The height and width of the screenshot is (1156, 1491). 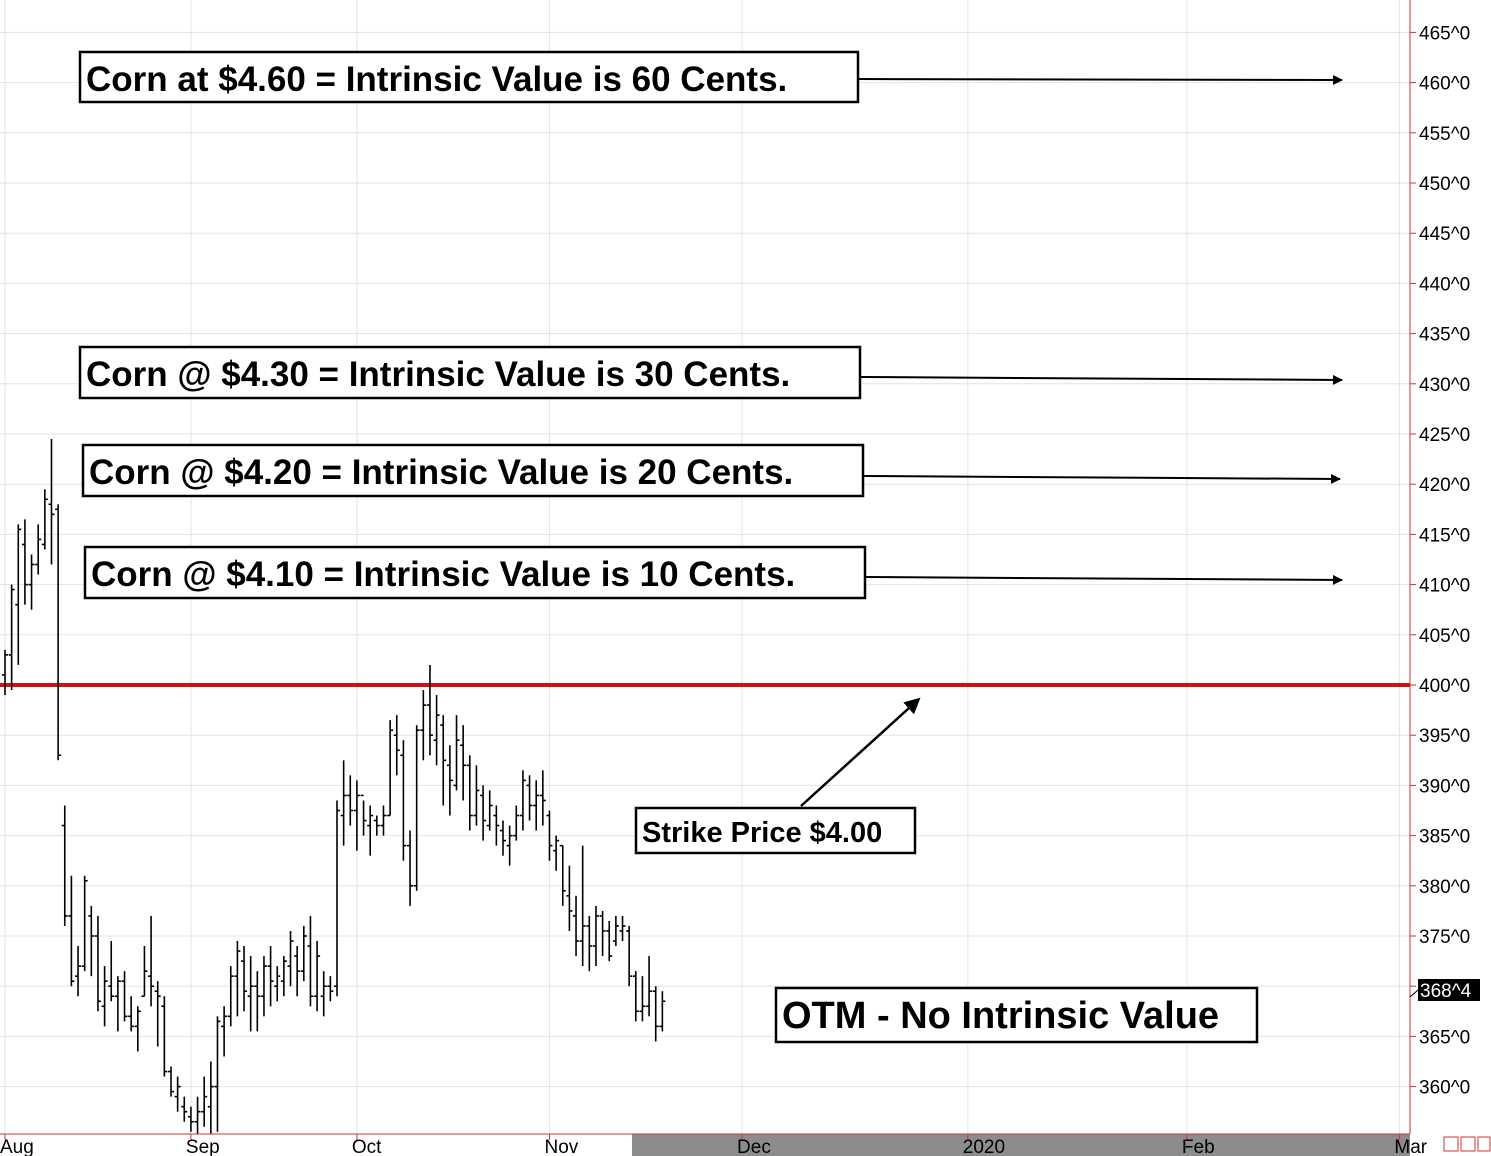 I want to click on y-tick-label: 450^0, so click(x=1444, y=184).